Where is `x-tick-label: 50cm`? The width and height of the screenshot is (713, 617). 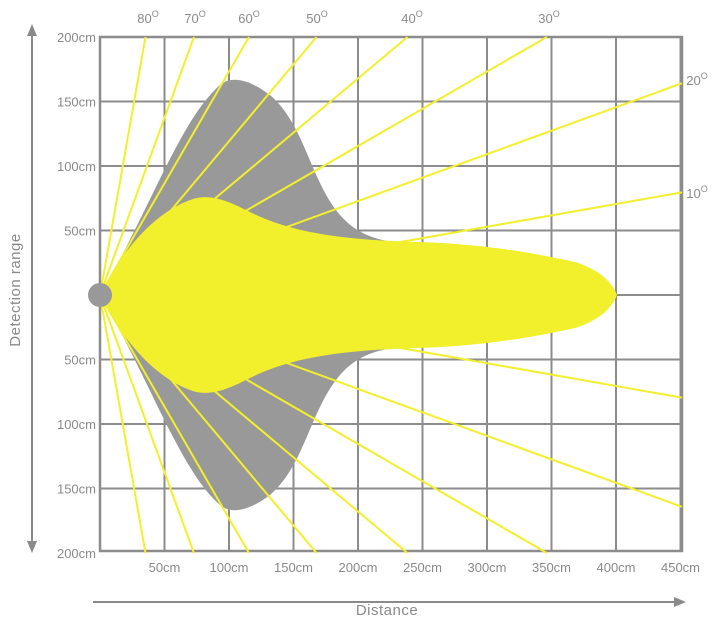 x-tick-label: 50cm is located at coordinates (165, 567).